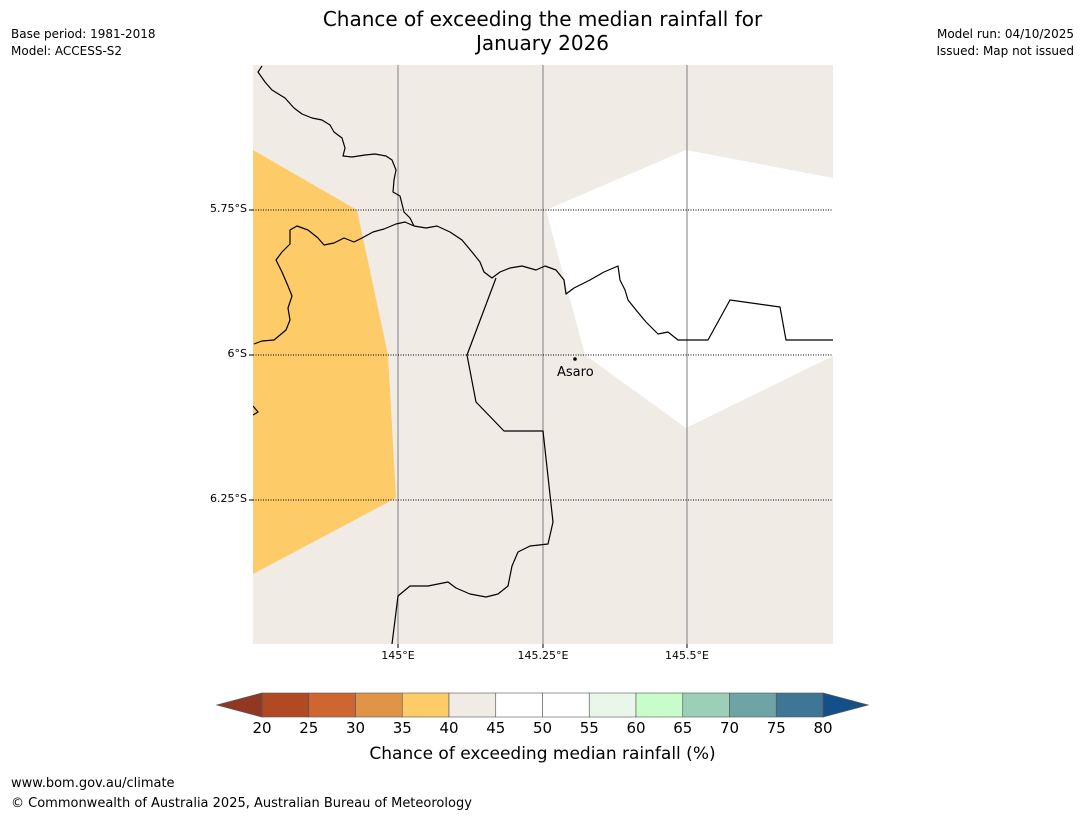  What do you see at coordinates (542, 728) in the screenshot?
I see `colorbar-tick: 50` at bounding box center [542, 728].